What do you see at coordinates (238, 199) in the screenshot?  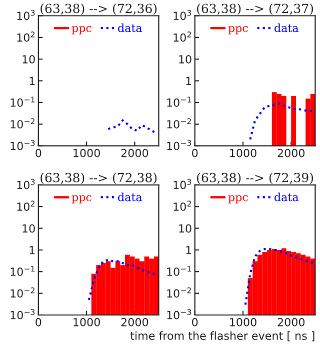 I see `text: ppc` at bounding box center [238, 199].